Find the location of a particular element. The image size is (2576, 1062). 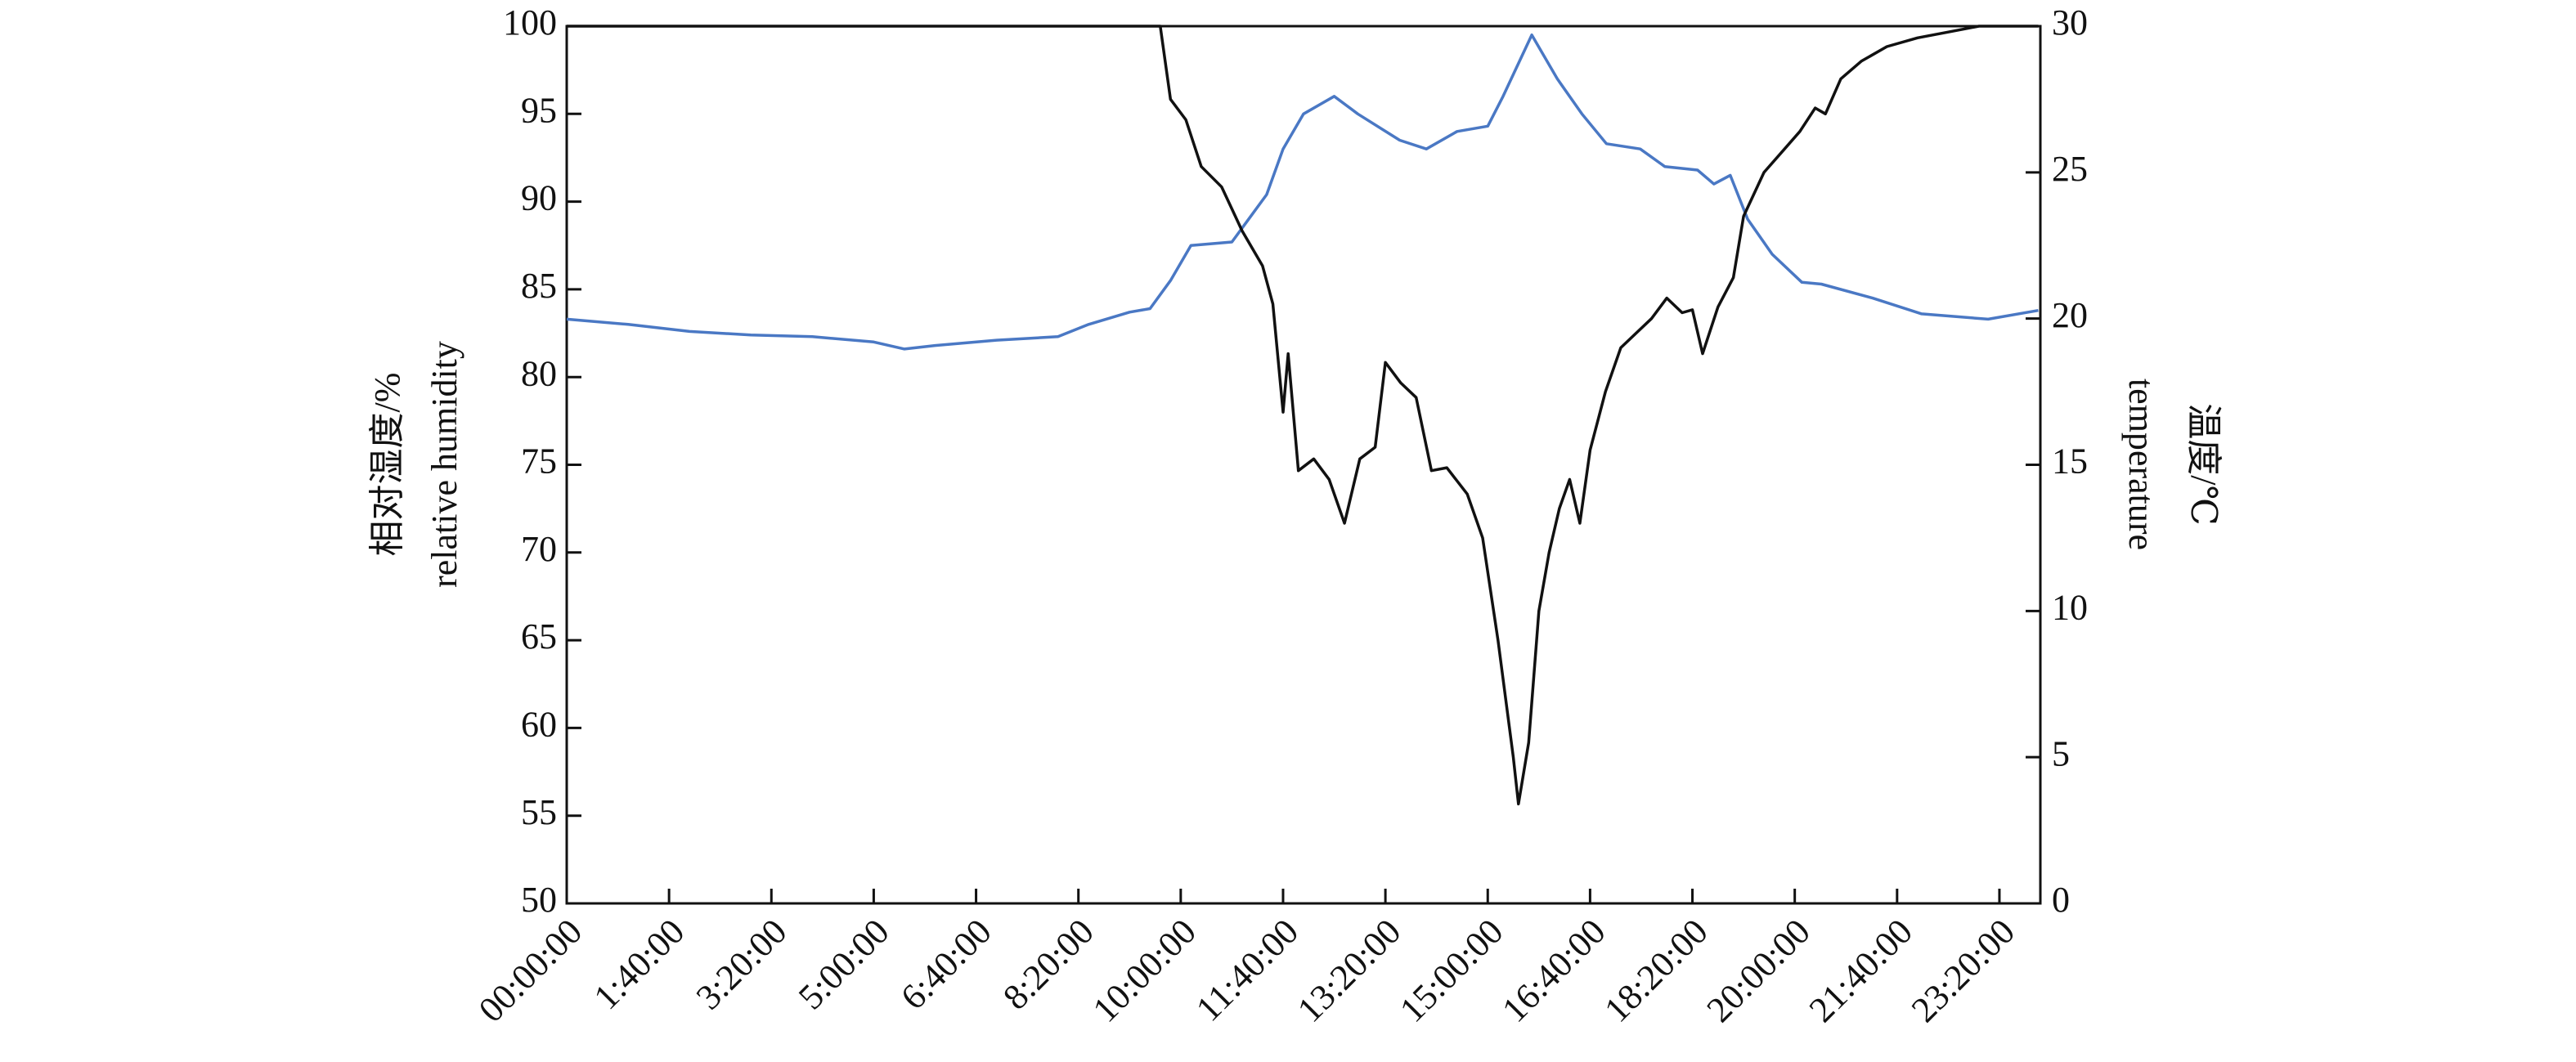

y-tick-label: 70 is located at coordinates (539, 549).